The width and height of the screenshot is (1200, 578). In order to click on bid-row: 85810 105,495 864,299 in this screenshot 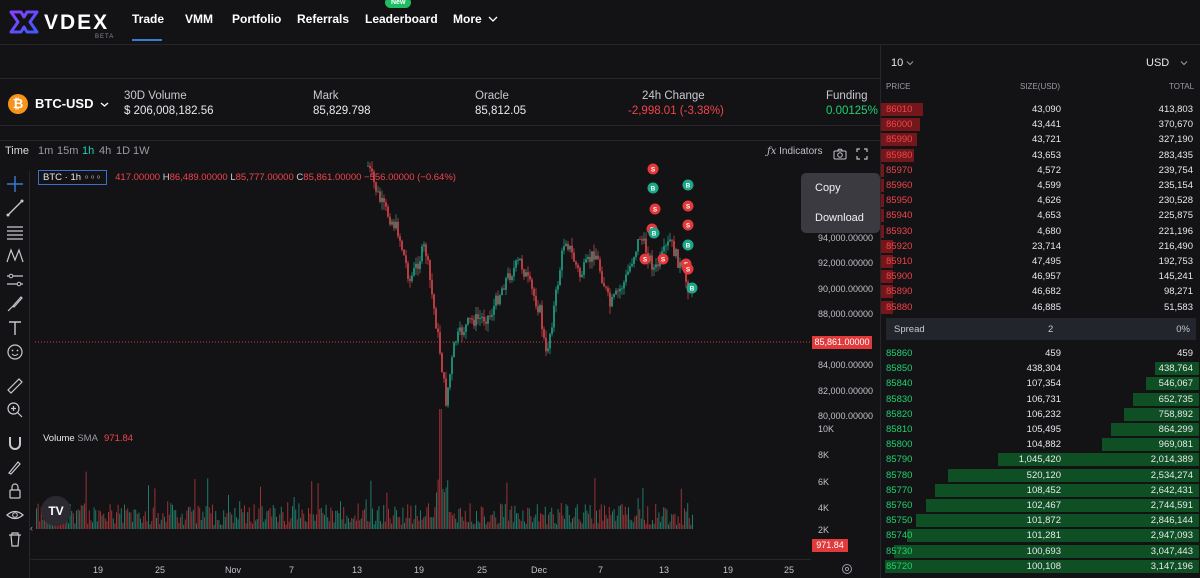, I will do `click(1040, 429)`.